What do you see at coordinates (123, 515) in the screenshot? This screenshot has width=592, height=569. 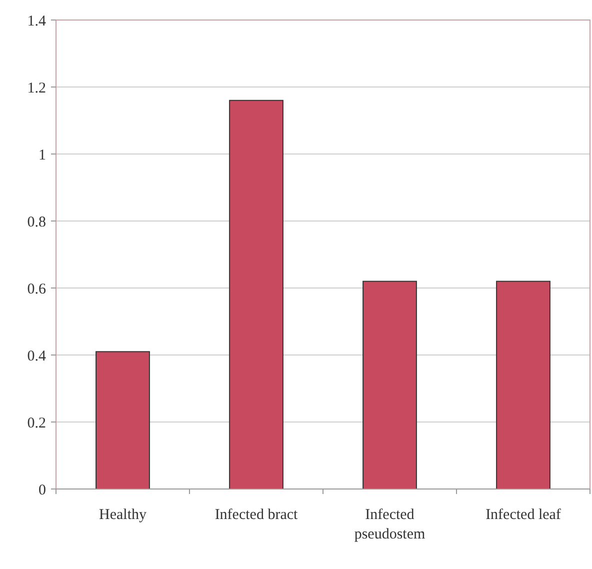 I see `x-tick-label: Healthy` at bounding box center [123, 515].